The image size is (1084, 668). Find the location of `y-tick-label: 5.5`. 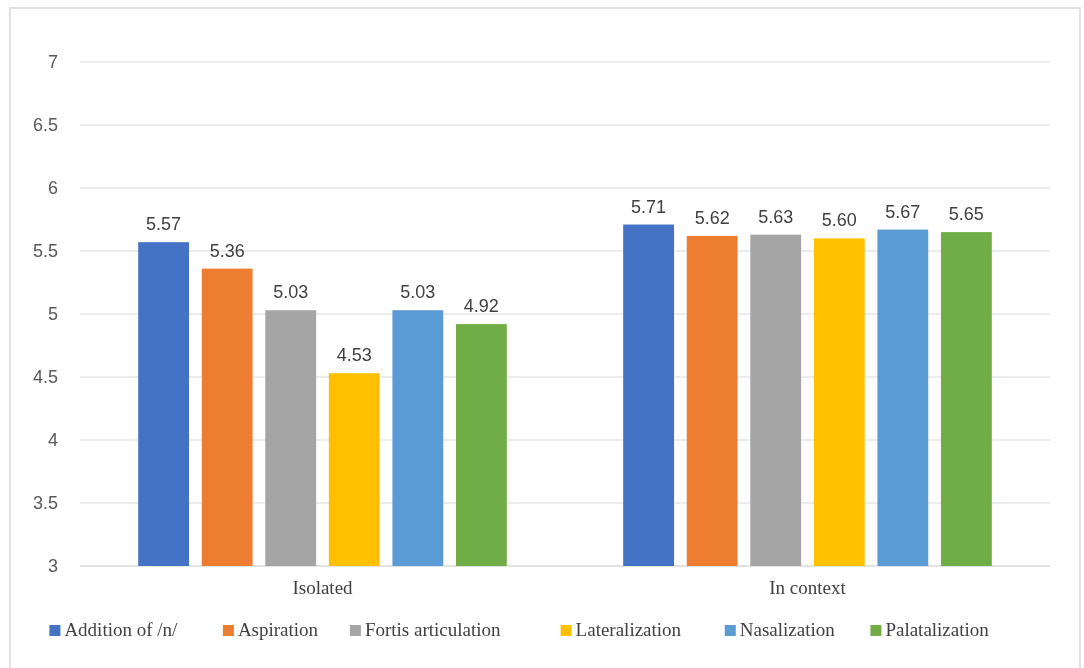

y-tick-label: 5.5 is located at coordinates (45, 251).